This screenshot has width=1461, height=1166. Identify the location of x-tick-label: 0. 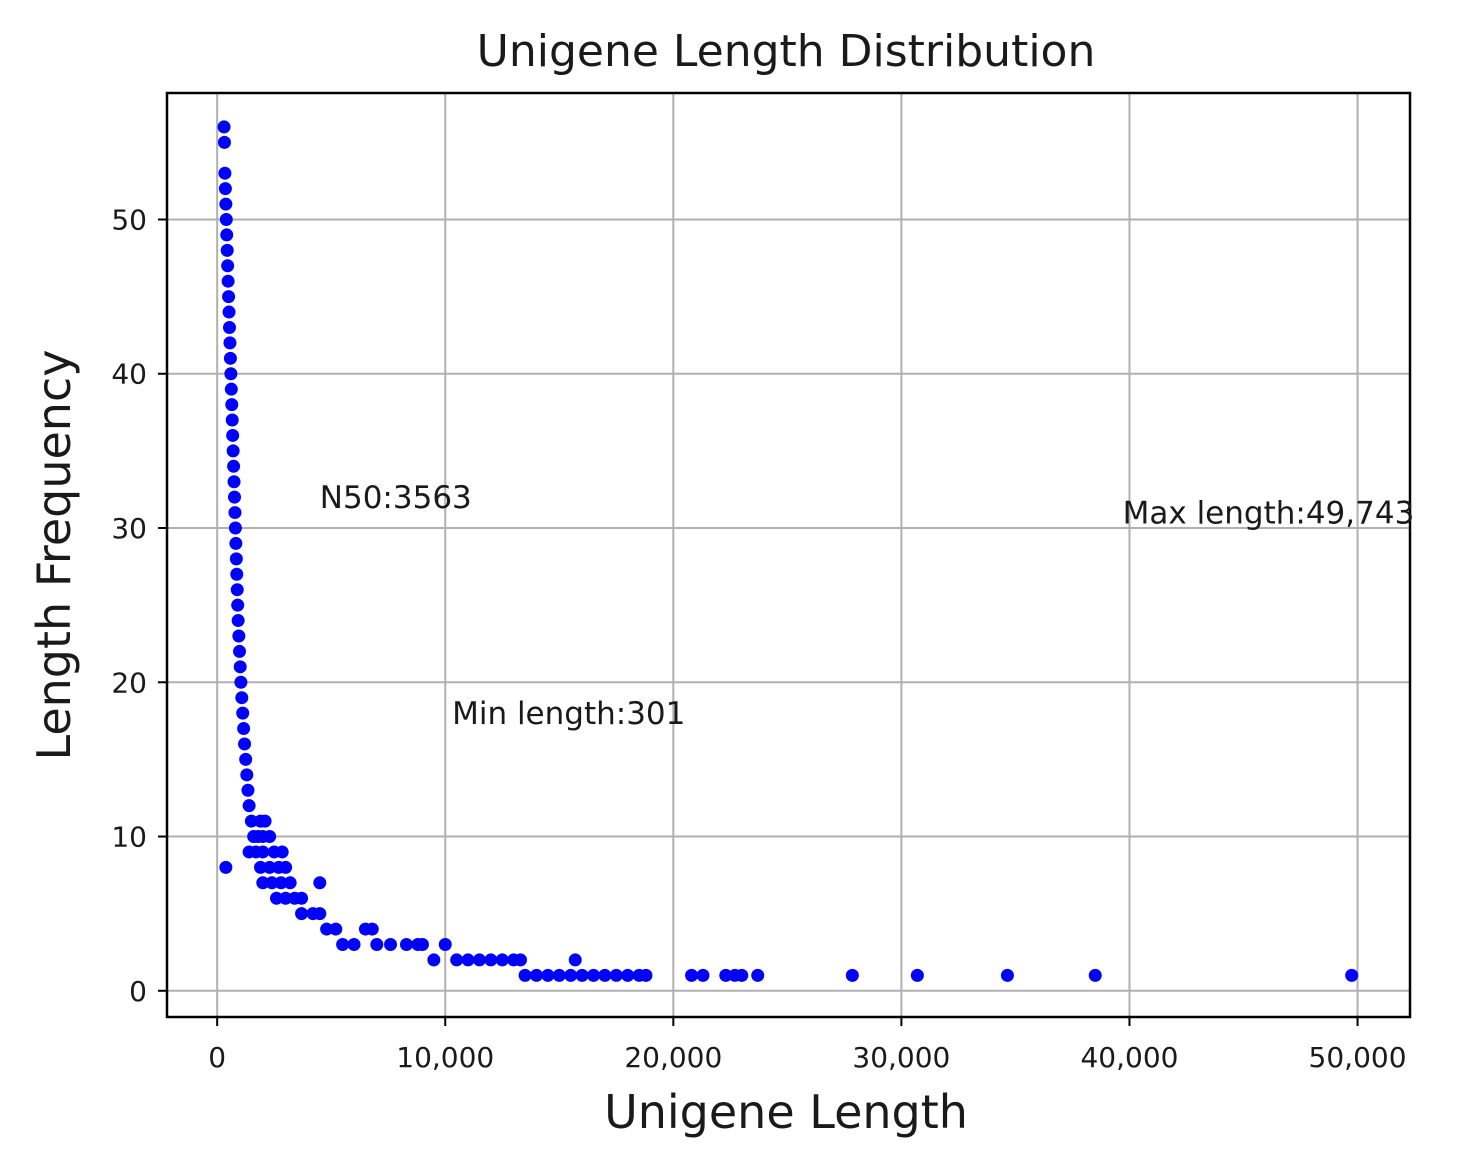
(217, 1057).